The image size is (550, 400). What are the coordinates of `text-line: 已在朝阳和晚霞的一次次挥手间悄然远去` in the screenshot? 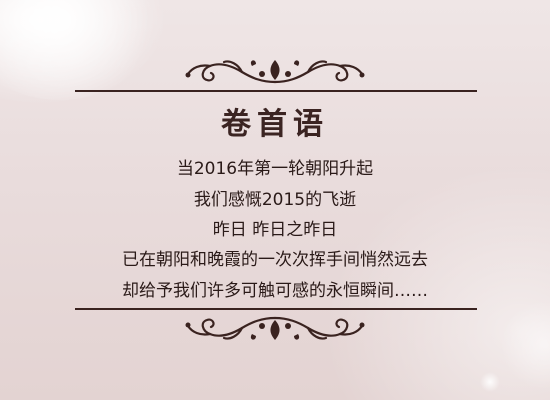 It's located at (275, 260).